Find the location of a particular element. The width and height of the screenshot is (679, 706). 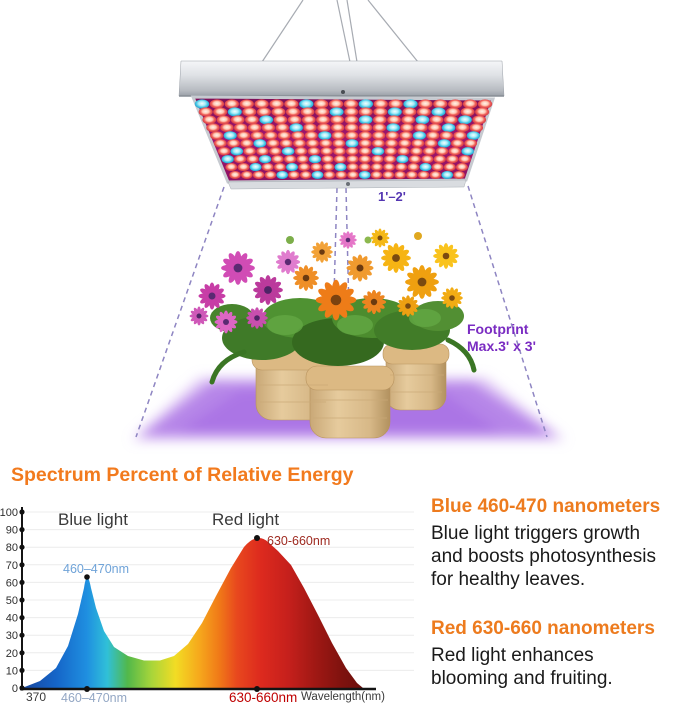

guide-line-right is located at coordinates (507, 311).